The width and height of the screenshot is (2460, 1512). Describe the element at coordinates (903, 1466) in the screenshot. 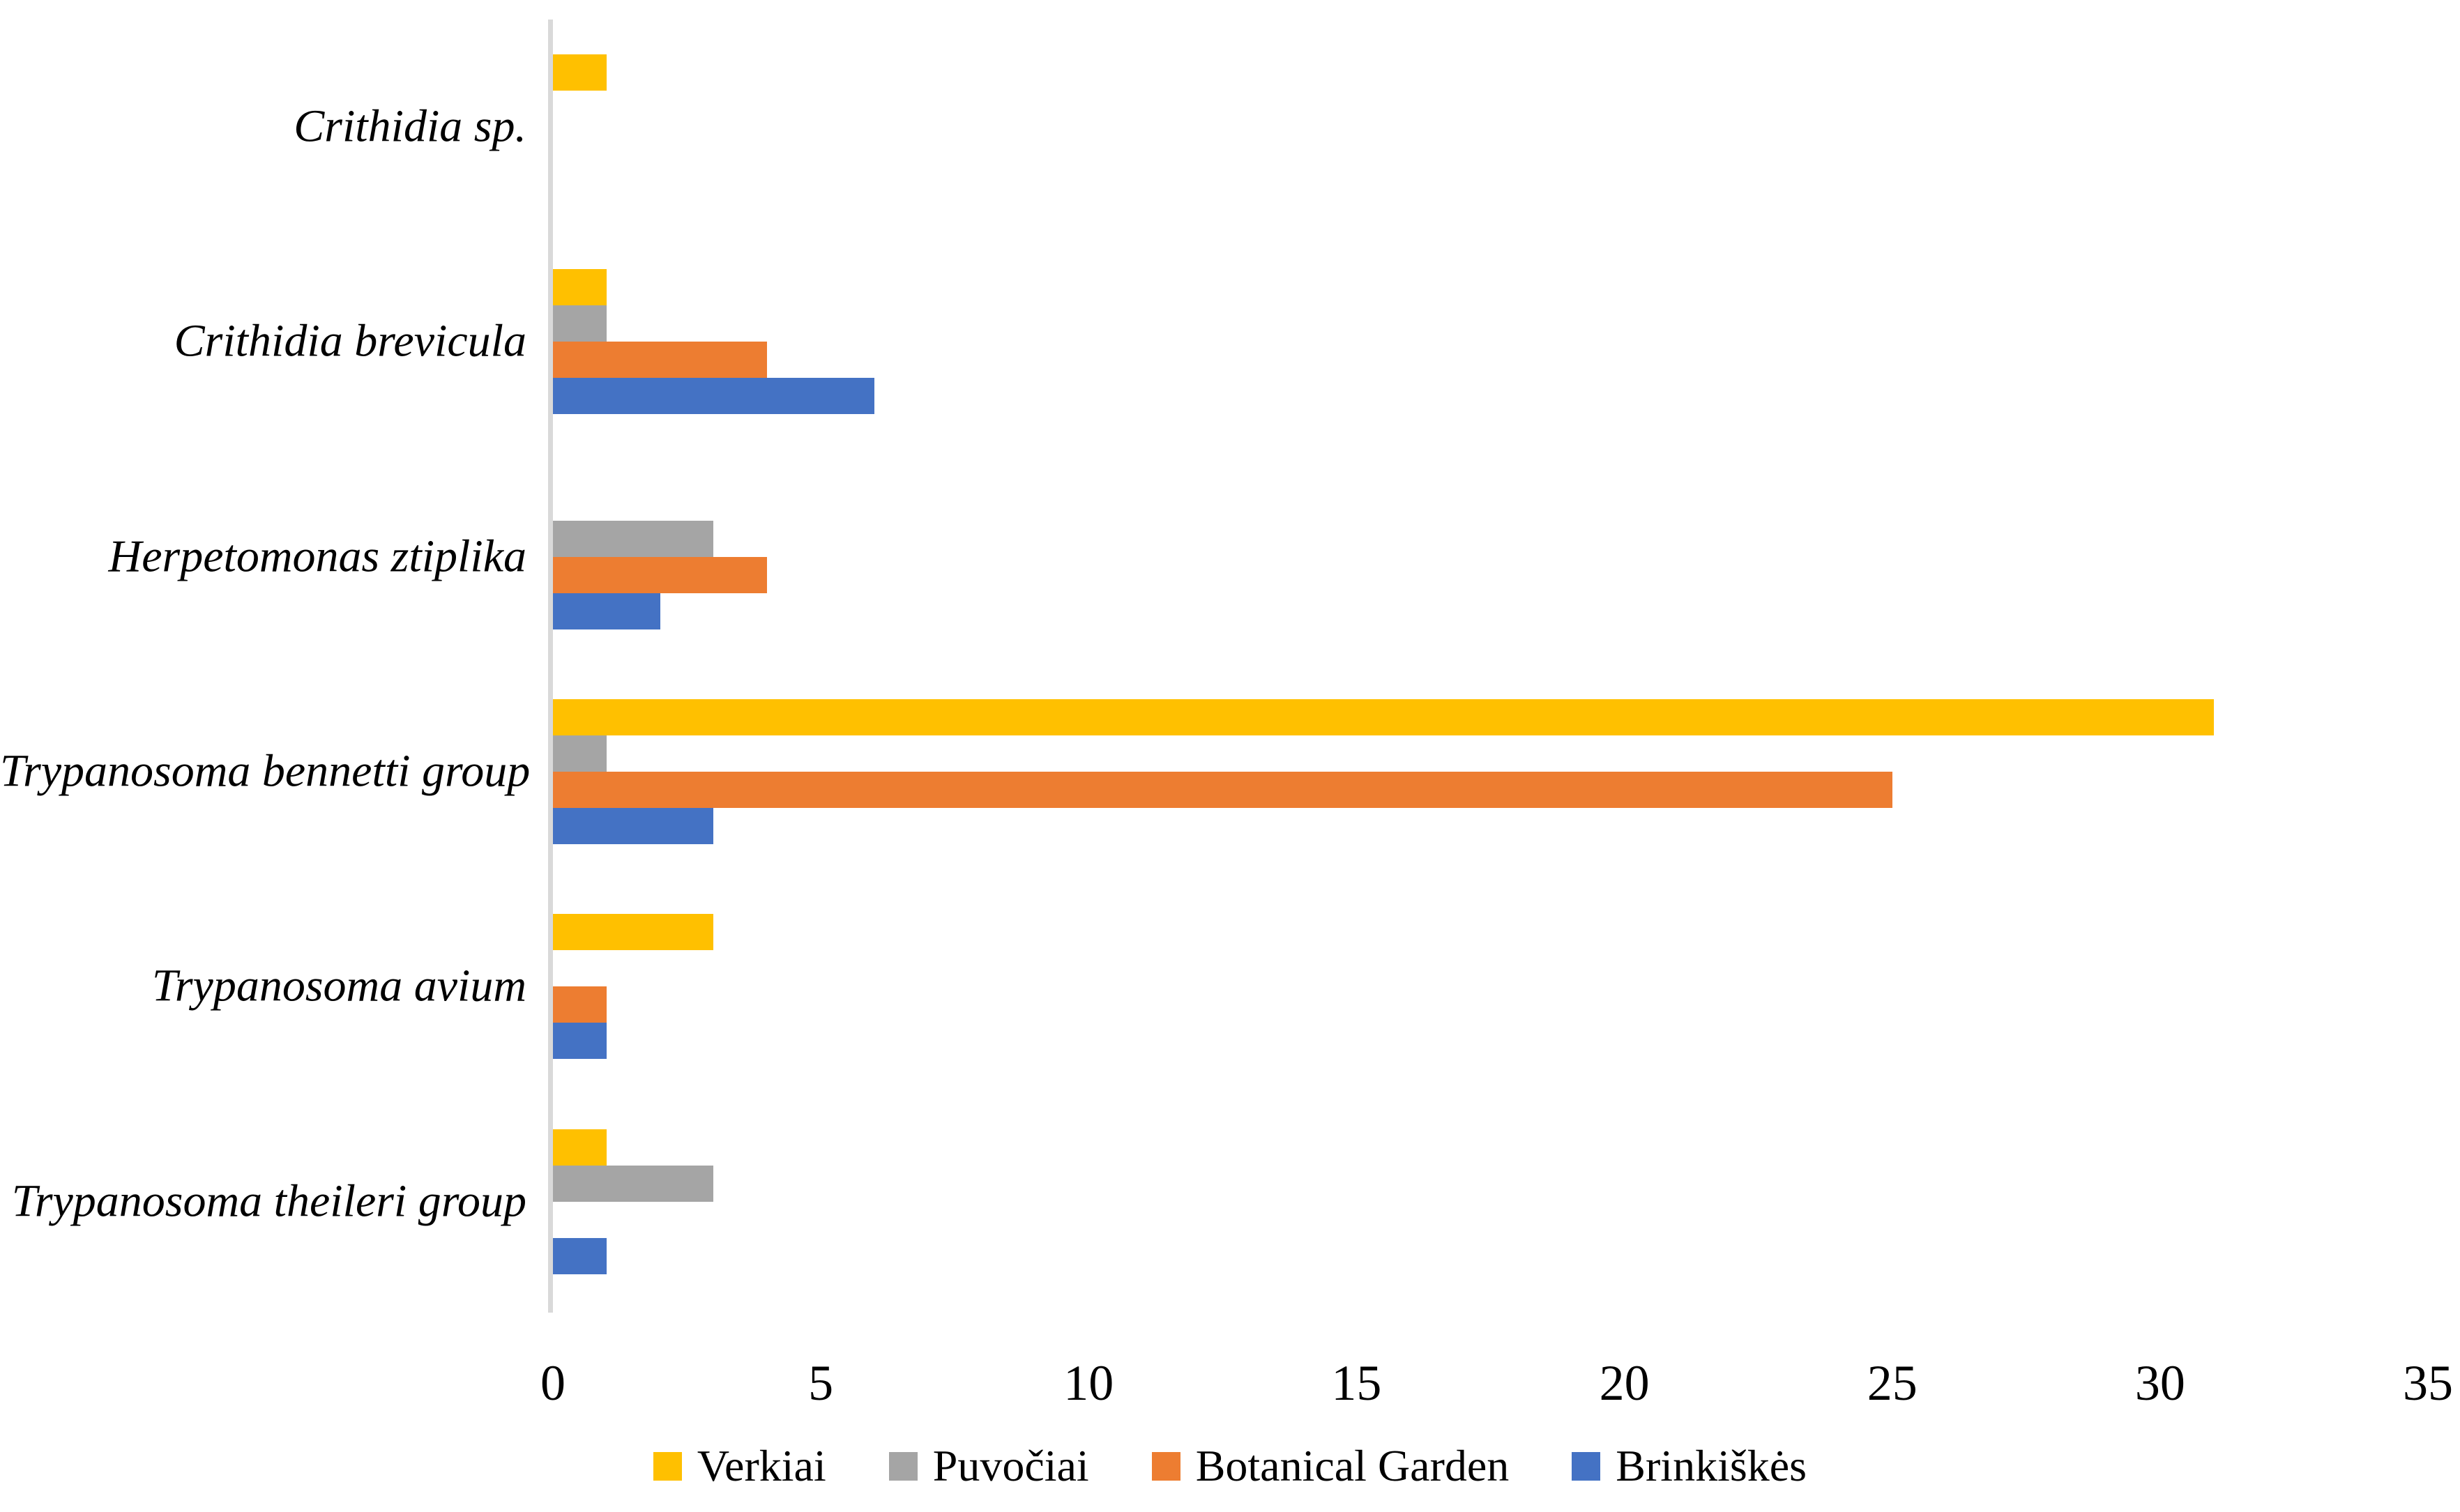

I see `legend-swatch-icon-puvo-iai` at that location.